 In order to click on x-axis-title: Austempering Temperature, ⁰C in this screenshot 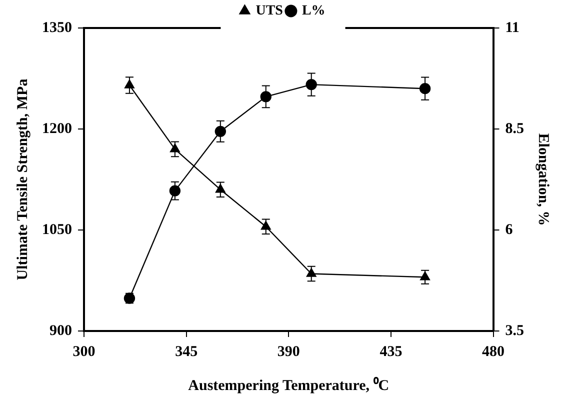, I will do `click(289, 385)`.